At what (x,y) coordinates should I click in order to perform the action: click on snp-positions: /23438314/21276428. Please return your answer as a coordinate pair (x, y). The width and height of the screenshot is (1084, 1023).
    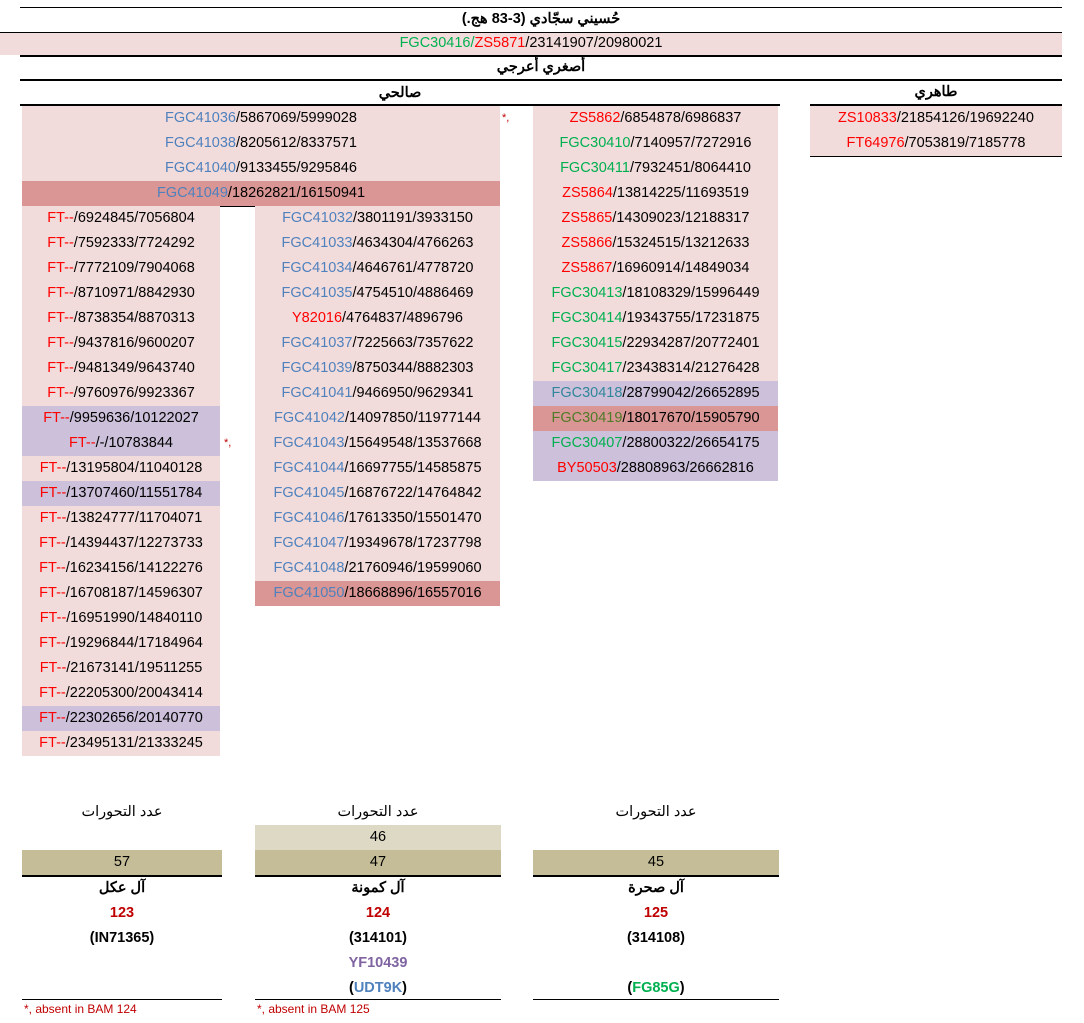
    Looking at the image, I should click on (691, 368).